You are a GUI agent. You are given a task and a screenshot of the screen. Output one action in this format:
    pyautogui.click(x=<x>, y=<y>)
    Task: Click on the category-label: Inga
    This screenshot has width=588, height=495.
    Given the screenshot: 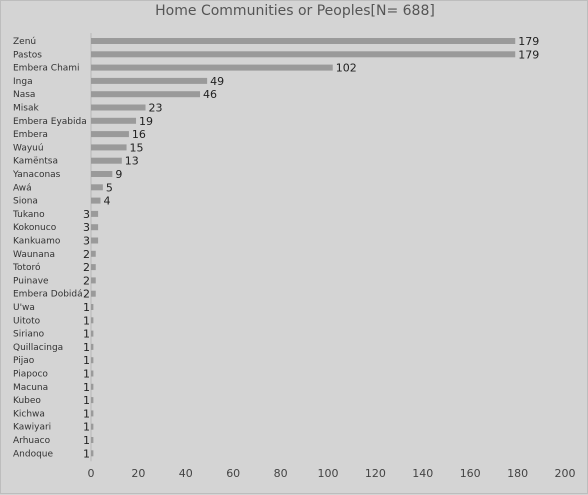 What is the action you would take?
    pyautogui.click(x=23, y=82)
    